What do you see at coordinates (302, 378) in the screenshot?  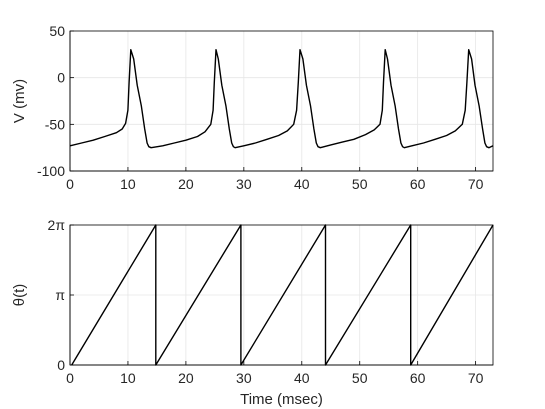 I see `phase-x-tick-label: 40` at bounding box center [302, 378].